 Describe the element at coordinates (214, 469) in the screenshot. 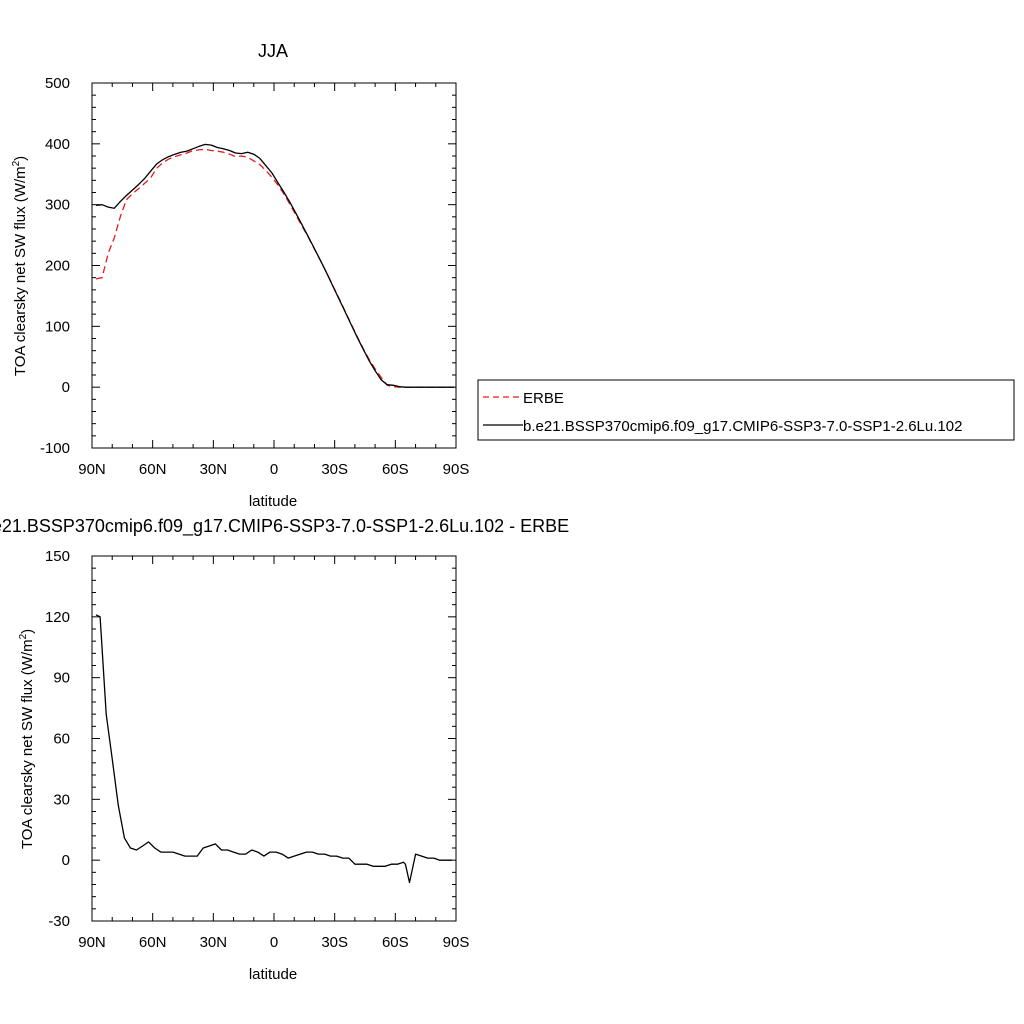

I see `top-x-tick-label: 30N` at that location.